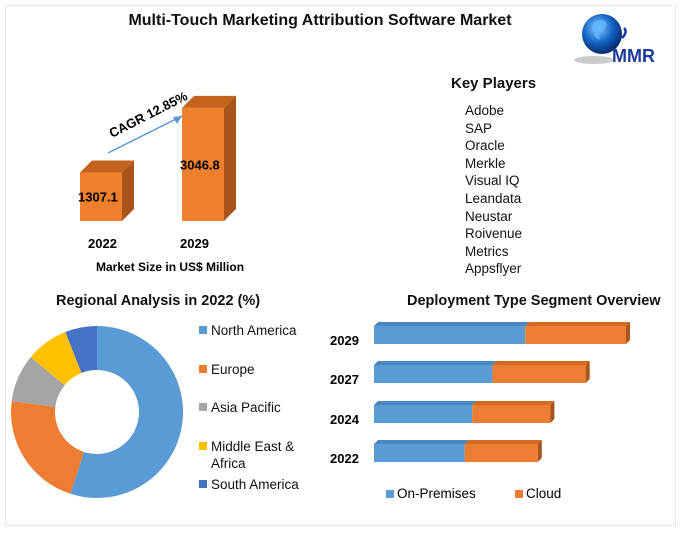  What do you see at coordinates (493, 269) in the screenshot?
I see `key-player-item: Appsflyer` at bounding box center [493, 269].